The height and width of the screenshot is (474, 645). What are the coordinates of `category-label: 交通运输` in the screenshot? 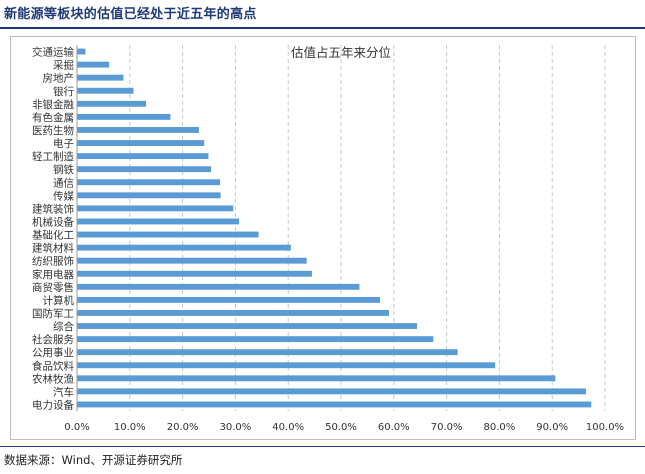 It's located at (53, 52).